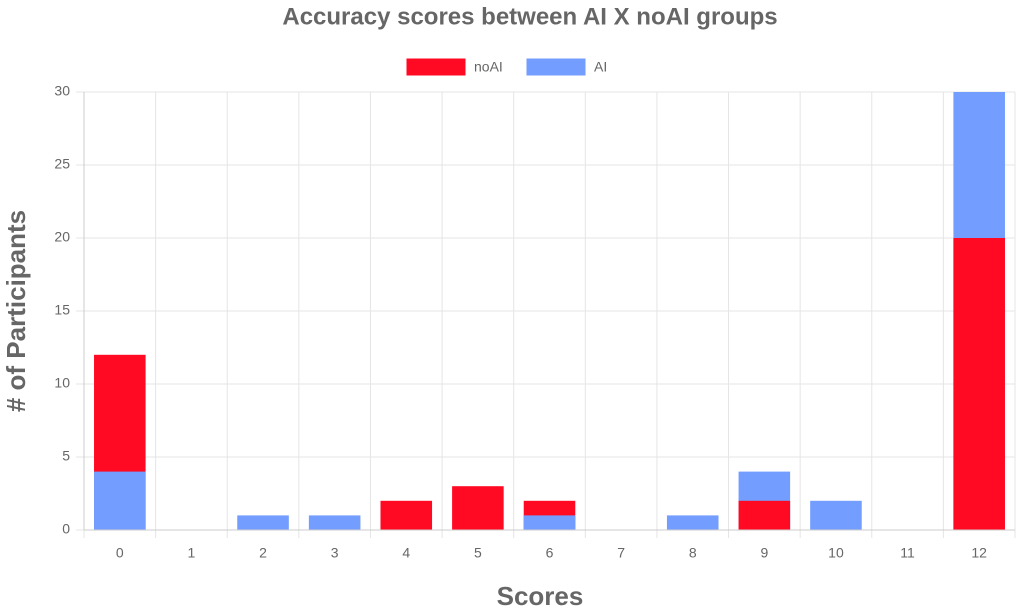 Image resolution: width=1018 pixels, height=613 pixels. What do you see at coordinates (16, 311) in the screenshot?
I see `y-axis-title: # of Participants` at bounding box center [16, 311].